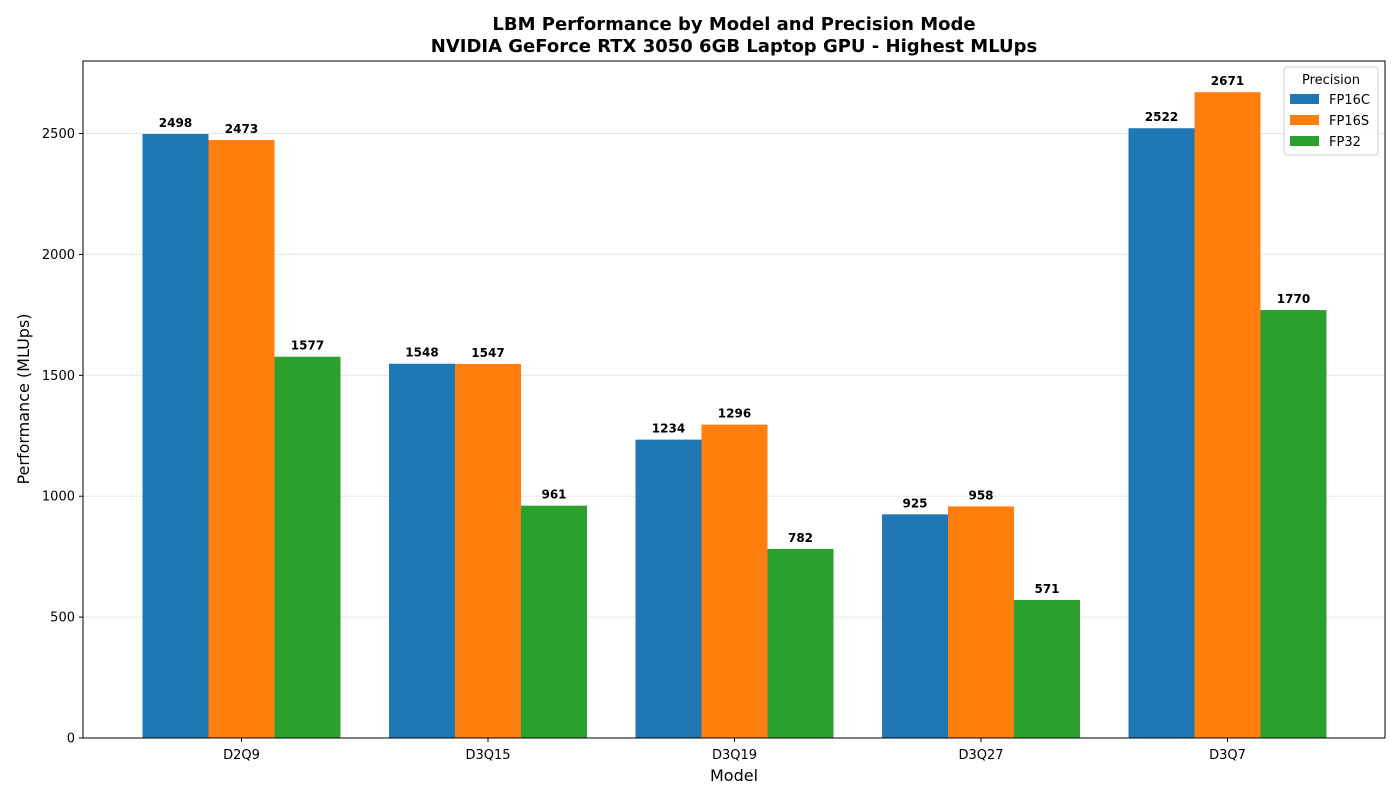 The height and width of the screenshot is (800, 1400). What do you see at coordinates (1349, 121) in the screenshot?
I see `legend-label-fp16s: FP16S` at bounding box center [1349, 121].